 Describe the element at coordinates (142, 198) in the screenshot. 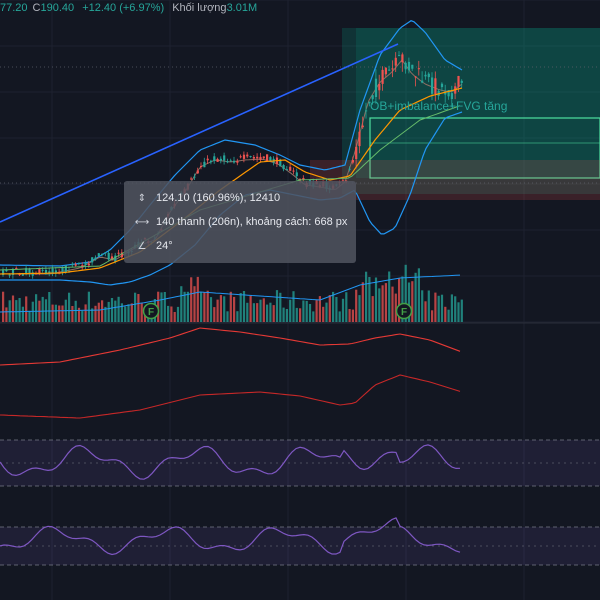

I see `price-range-icon: ⇕` at that location.